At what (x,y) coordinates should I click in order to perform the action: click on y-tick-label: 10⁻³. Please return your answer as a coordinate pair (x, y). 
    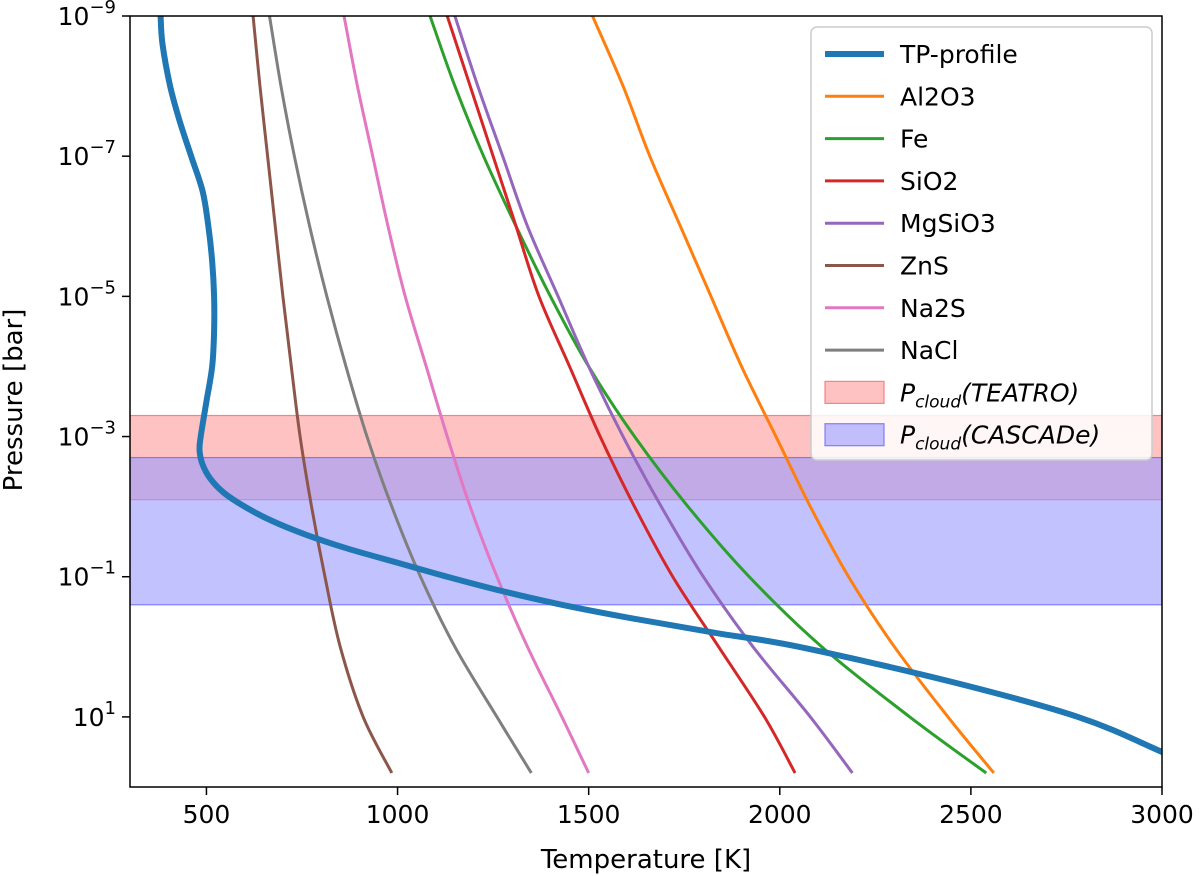
    Looking at the image, I should click on (87, 435).